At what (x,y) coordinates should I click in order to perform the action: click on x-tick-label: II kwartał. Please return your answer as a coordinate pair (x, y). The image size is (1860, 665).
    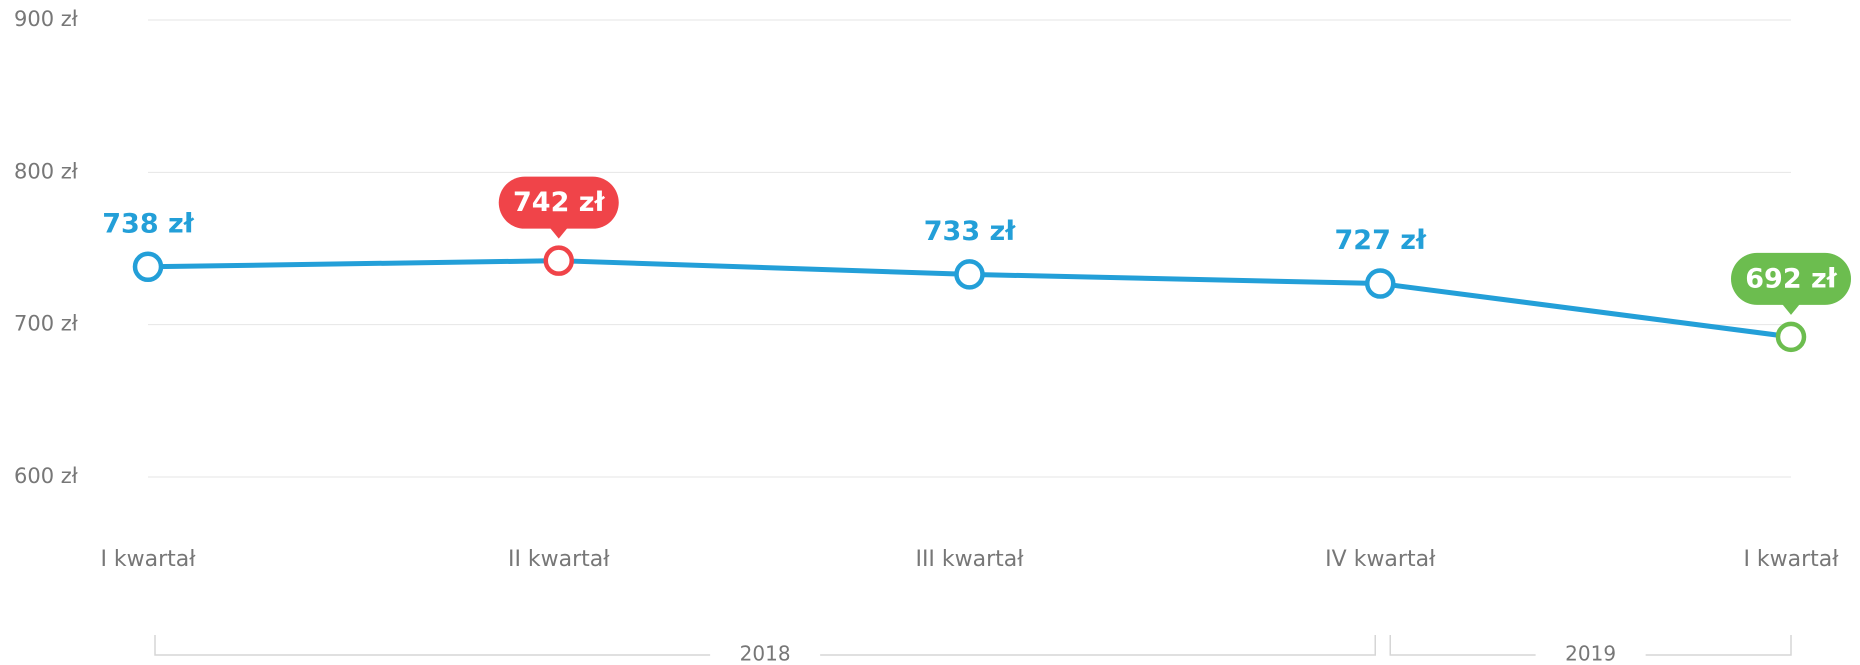
    Looking at the image, I should click on (559, 559).